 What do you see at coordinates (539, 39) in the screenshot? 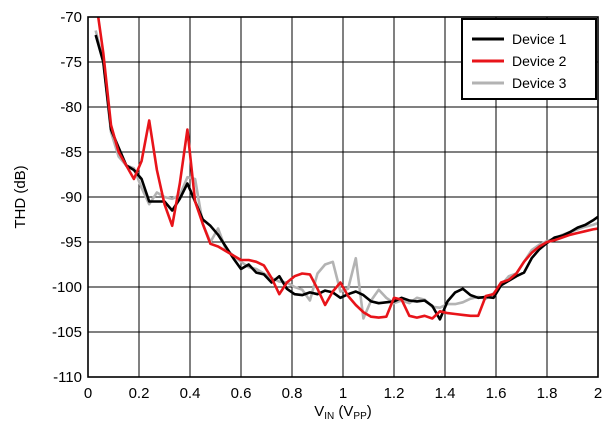
I see `legend-label: Device 1` at bounding box center [539, 39].